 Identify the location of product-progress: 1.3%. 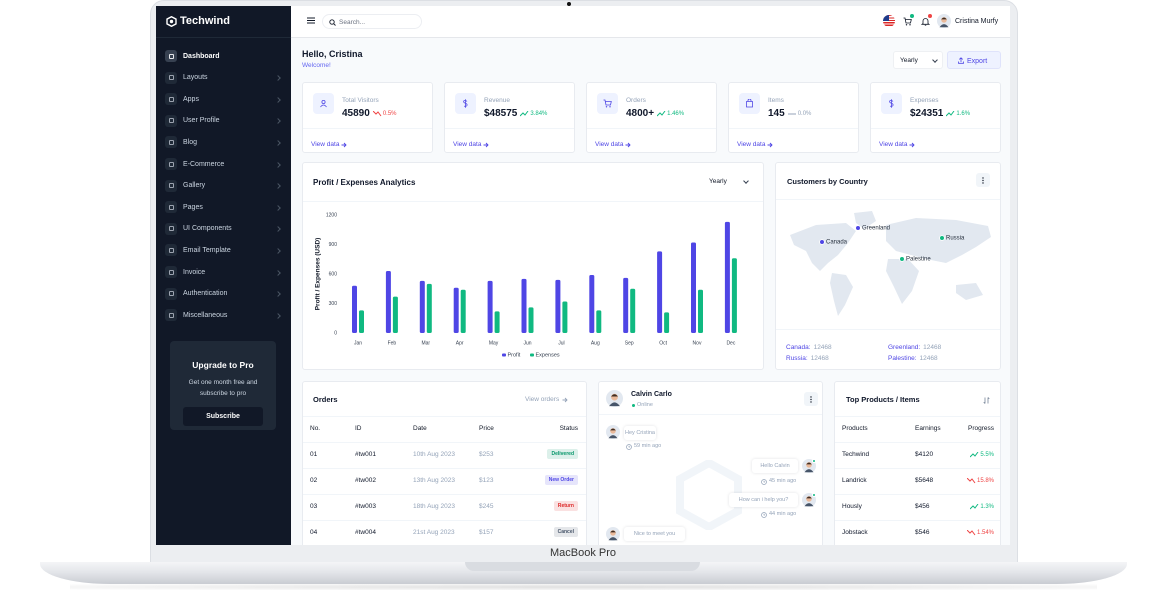
(982, 507).